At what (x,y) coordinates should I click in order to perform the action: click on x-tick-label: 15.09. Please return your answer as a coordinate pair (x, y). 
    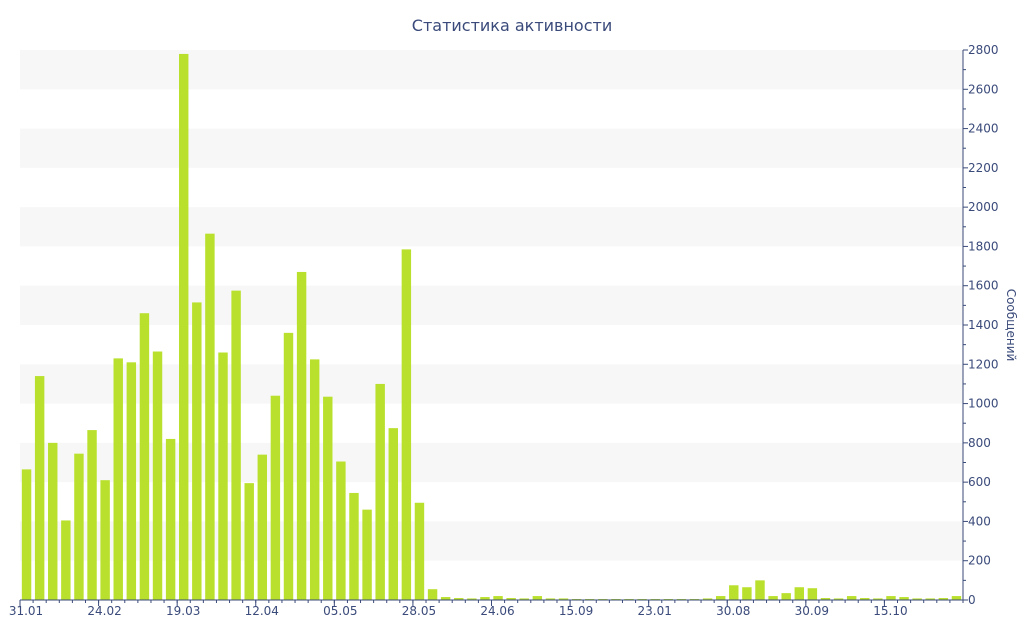
    Looking at the image, I should click on (576, 611).